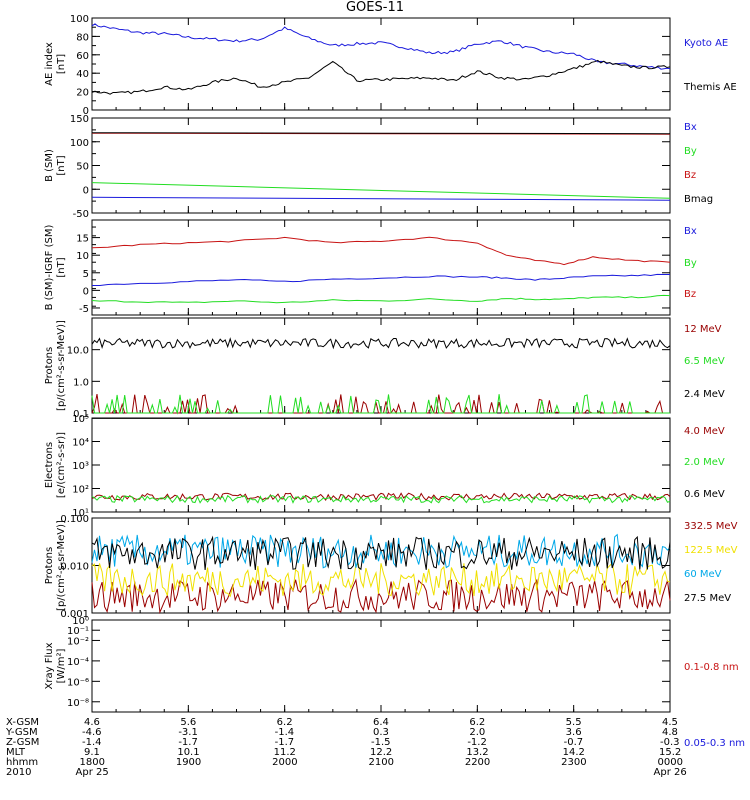 This screenshot has height=800, width=750. Describe the element at coordinates (704, 431) in the screenshot. I see `legend-entry: 4.0 MeV` at that location.